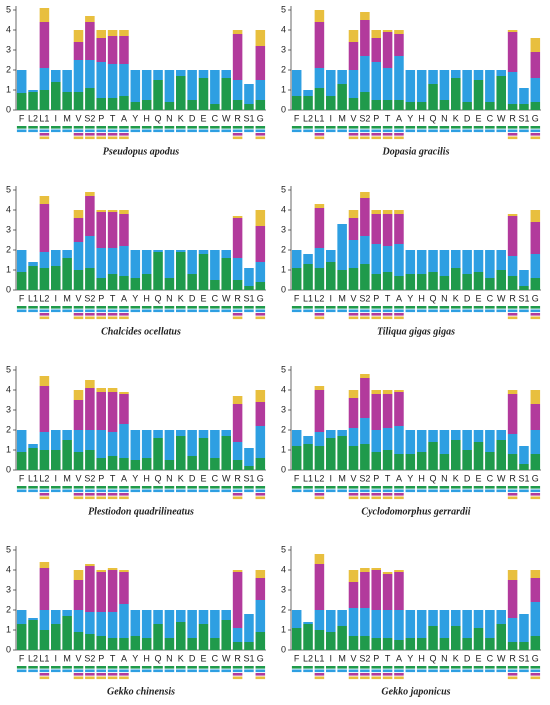  What do you see at coordinates (283, 429) in the screenshot?
I see `y-tick-label: 2` at bounding box center [283, 429].